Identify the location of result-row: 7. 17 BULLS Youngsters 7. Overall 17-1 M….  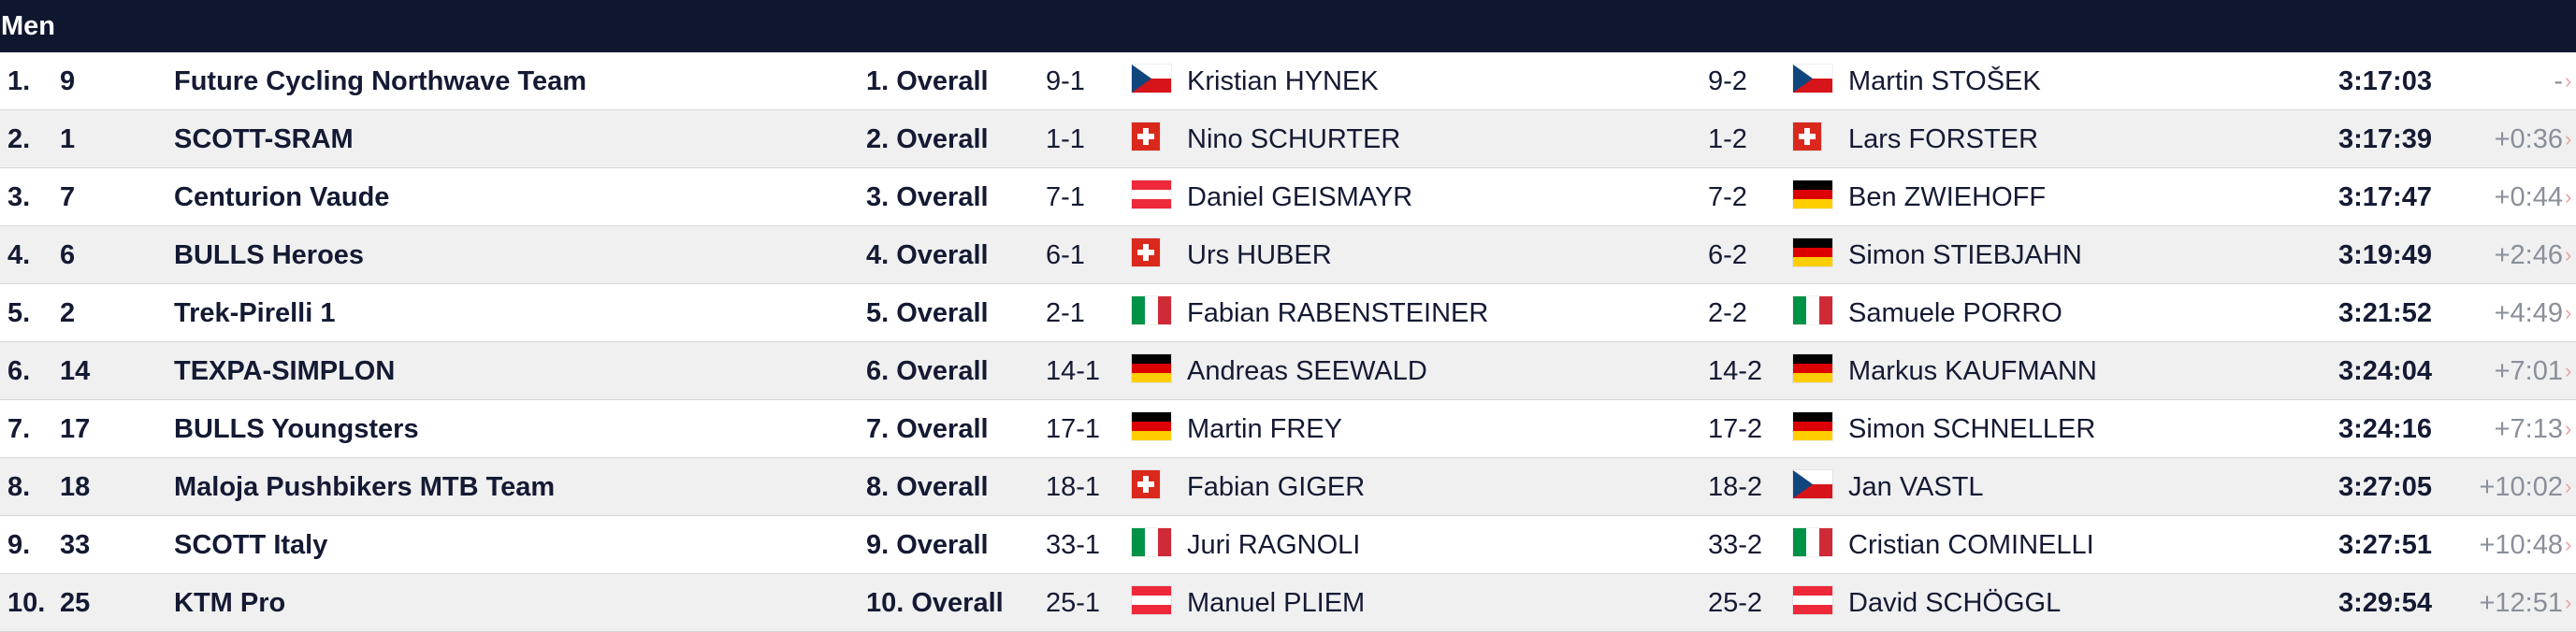
(1288, 429).